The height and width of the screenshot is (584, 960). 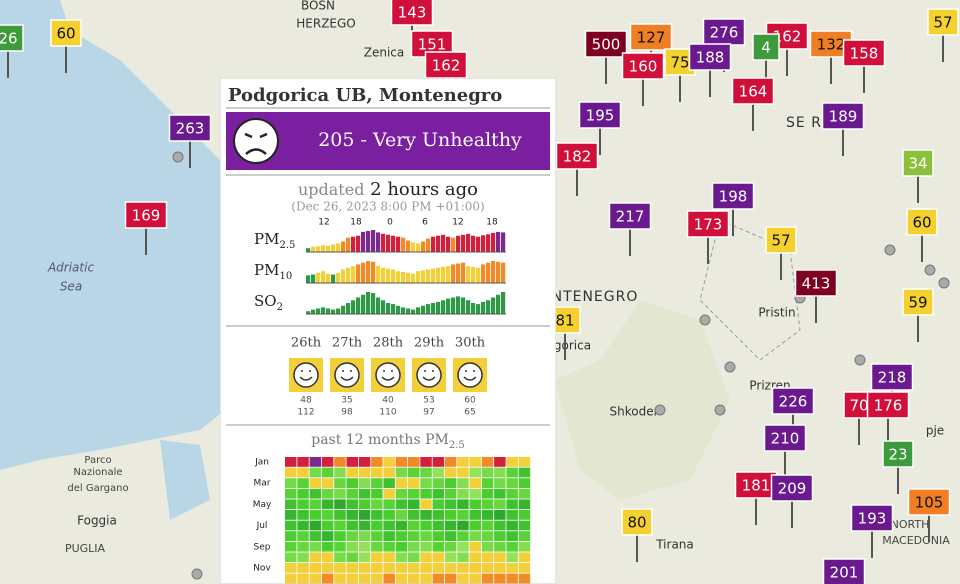 I want to click on place-label: Shkoder, so click(x=633, y=412).